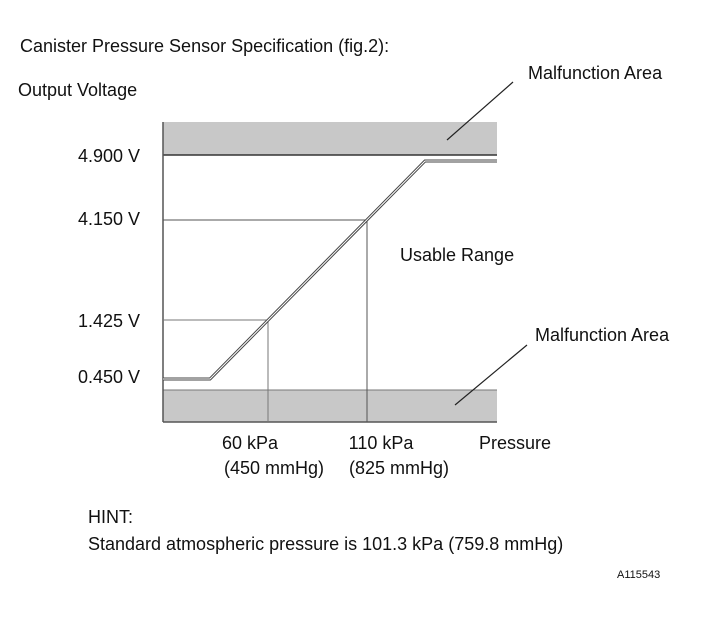 The image size is (720, 622). Describe the element at coordinates (109, 156) in the screenshot. I see `y-label: 4.900 V` at that location.